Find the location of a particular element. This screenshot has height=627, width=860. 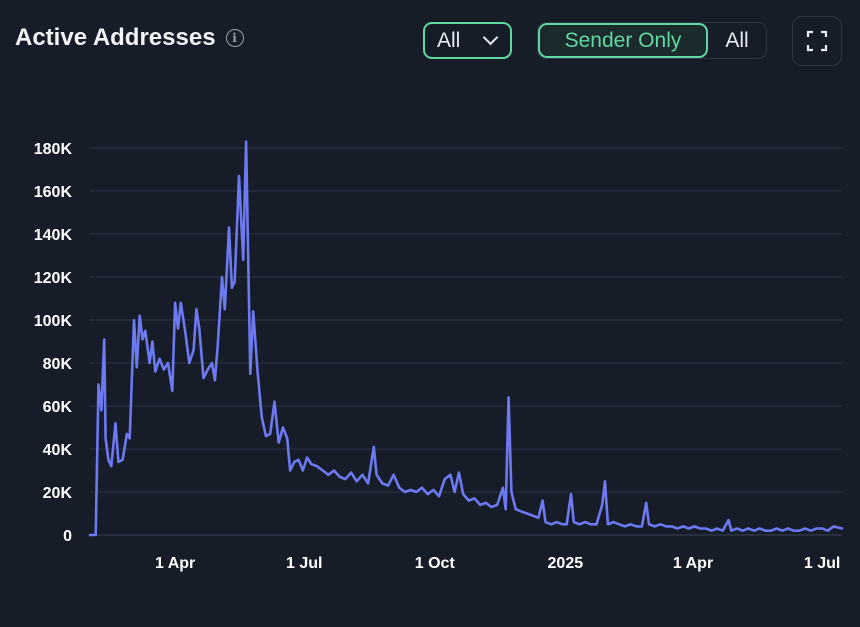

chart-title: Active Addresses i is located at coordinates (129, 38).